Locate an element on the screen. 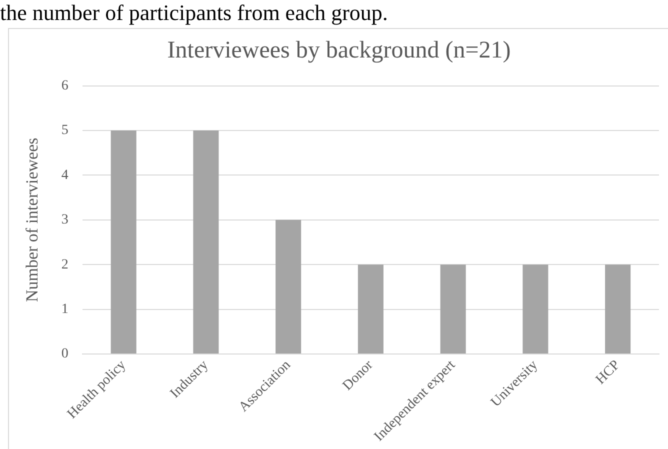 The image size is (668, 449). y-axis-title: Number of interviewees is located at coordinates (32, 220).